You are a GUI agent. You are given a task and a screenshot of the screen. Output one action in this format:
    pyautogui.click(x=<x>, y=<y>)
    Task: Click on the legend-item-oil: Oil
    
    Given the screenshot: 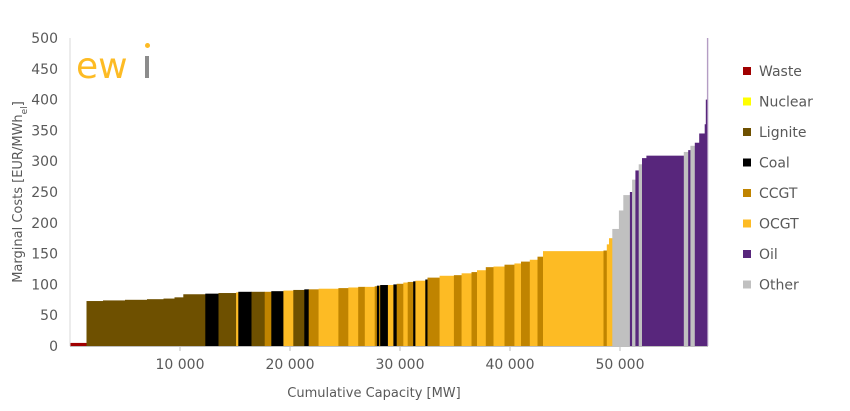 What is the action you would take?
    pyautogui.click(x=760, y=255)
    